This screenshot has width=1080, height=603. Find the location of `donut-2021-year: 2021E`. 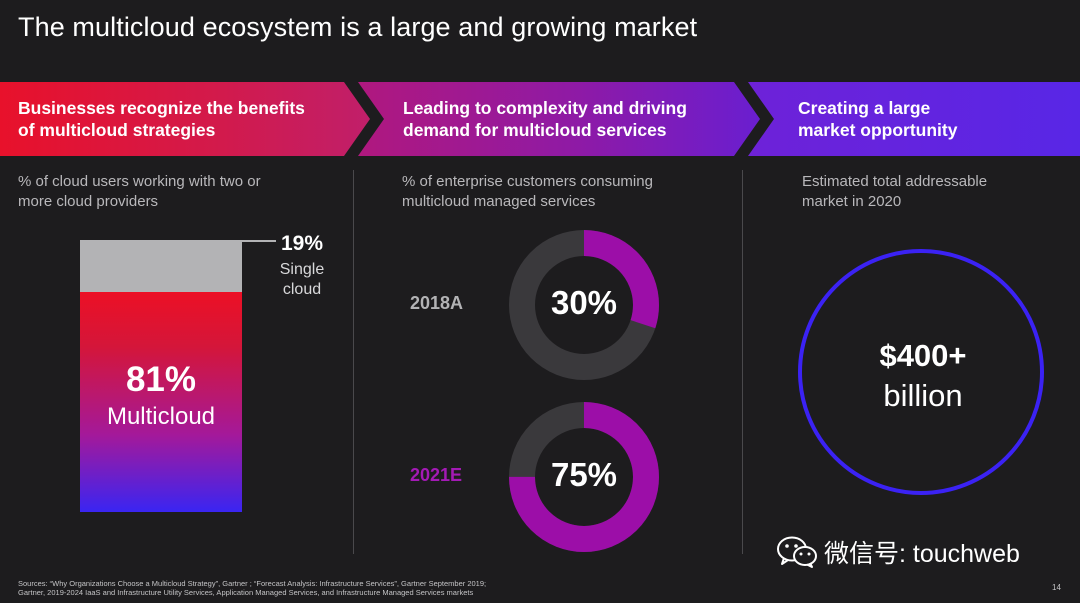

donut-2021-year: 2021E is located at coordinates (436, 475).